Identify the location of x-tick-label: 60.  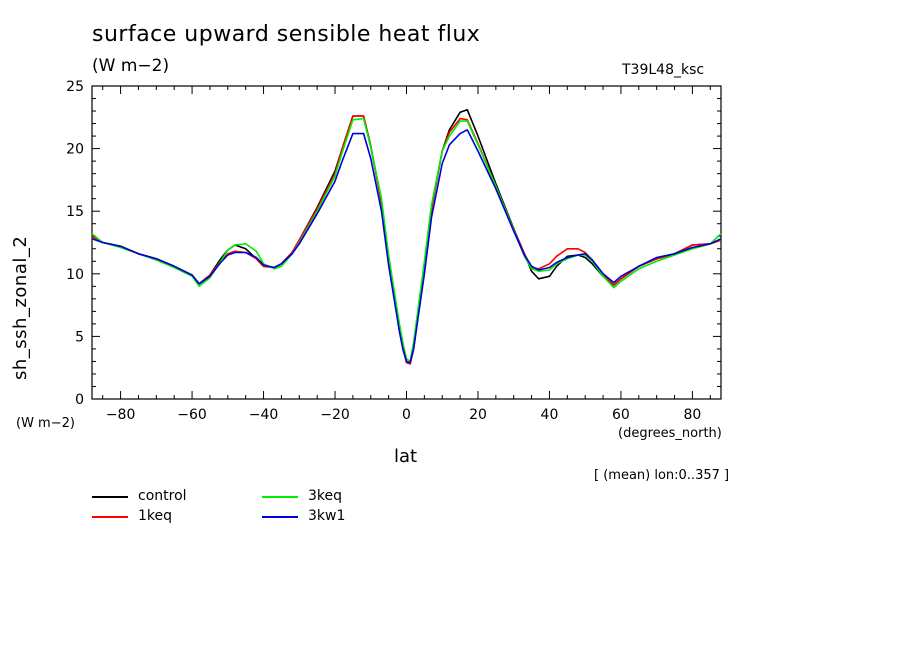
(621, 415).